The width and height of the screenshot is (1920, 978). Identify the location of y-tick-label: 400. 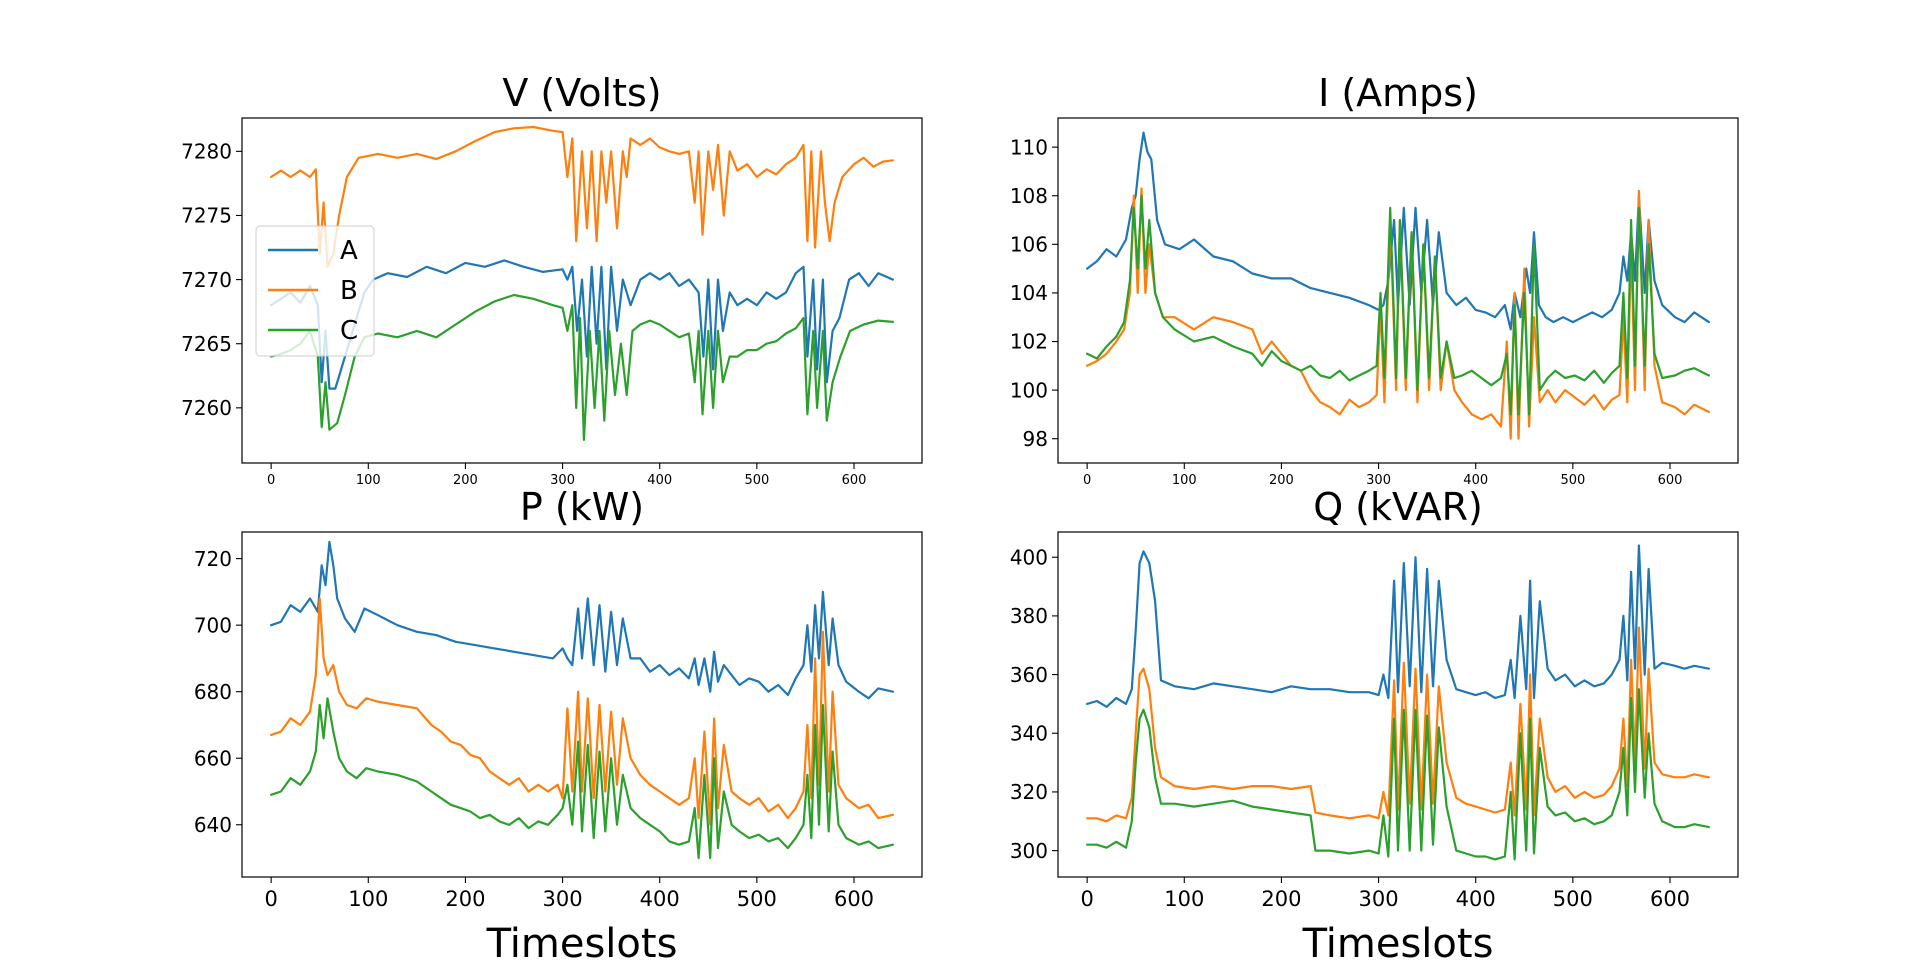
(1029, 557).